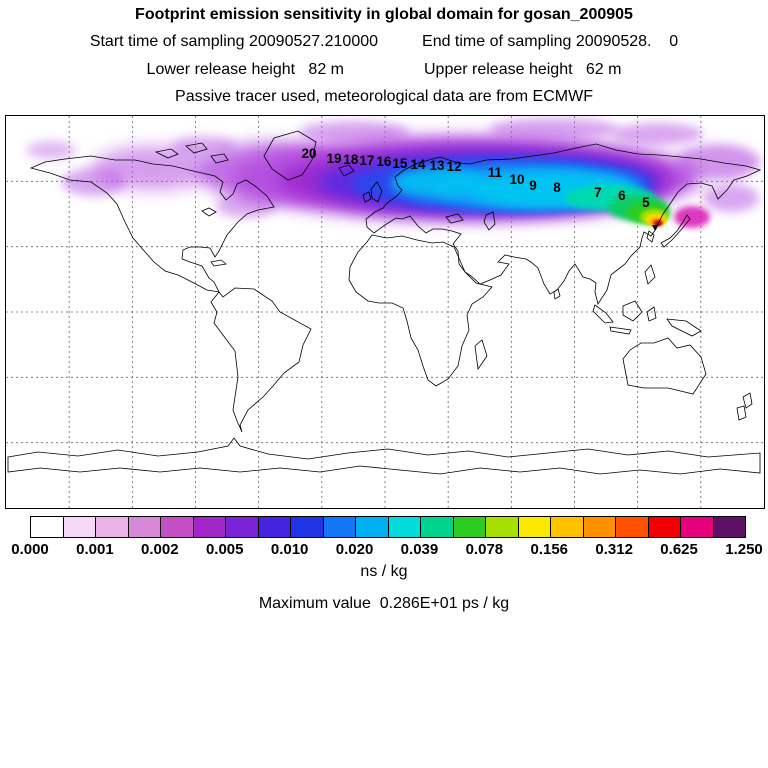  Describe the element at coordinates (692, 217) in the screenshot. I see `plume-magenta-east` at that location.